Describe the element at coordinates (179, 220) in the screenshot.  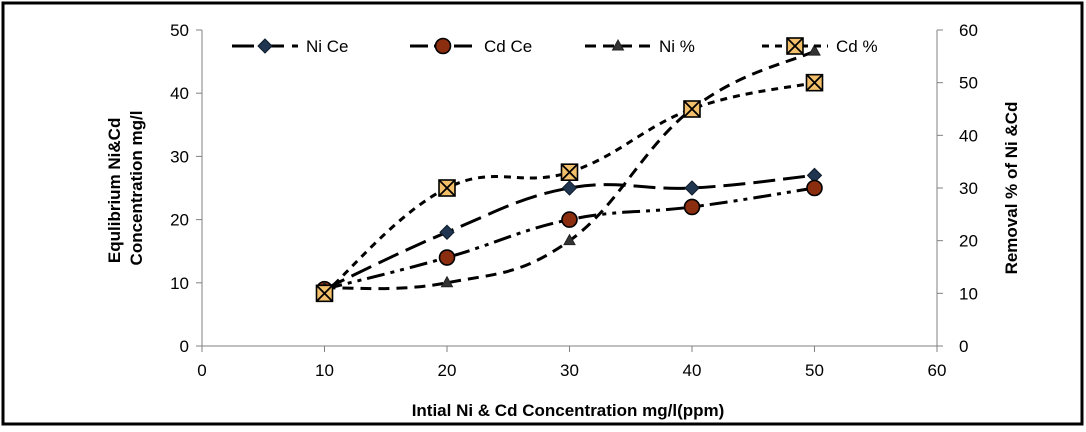
I see `y-tick-label: 20` at that location.